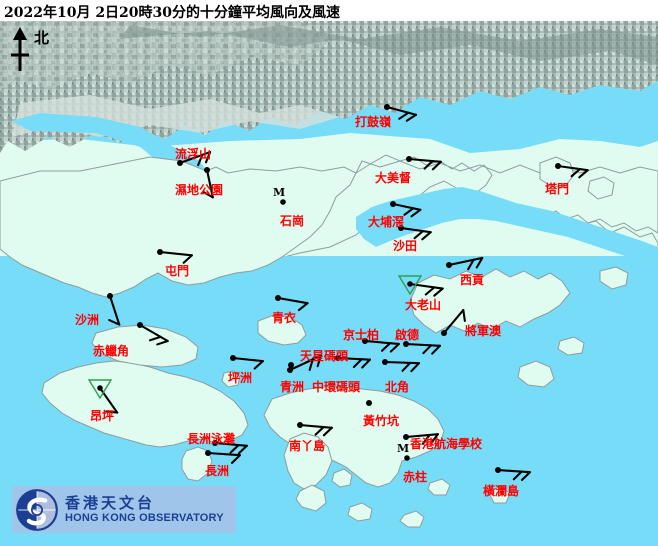 The width and height of the screenshot is (658, 546). Describe the element at coordinates (240, 378) in the screenshot. I see `station-label-21: 坪洲` at that location.